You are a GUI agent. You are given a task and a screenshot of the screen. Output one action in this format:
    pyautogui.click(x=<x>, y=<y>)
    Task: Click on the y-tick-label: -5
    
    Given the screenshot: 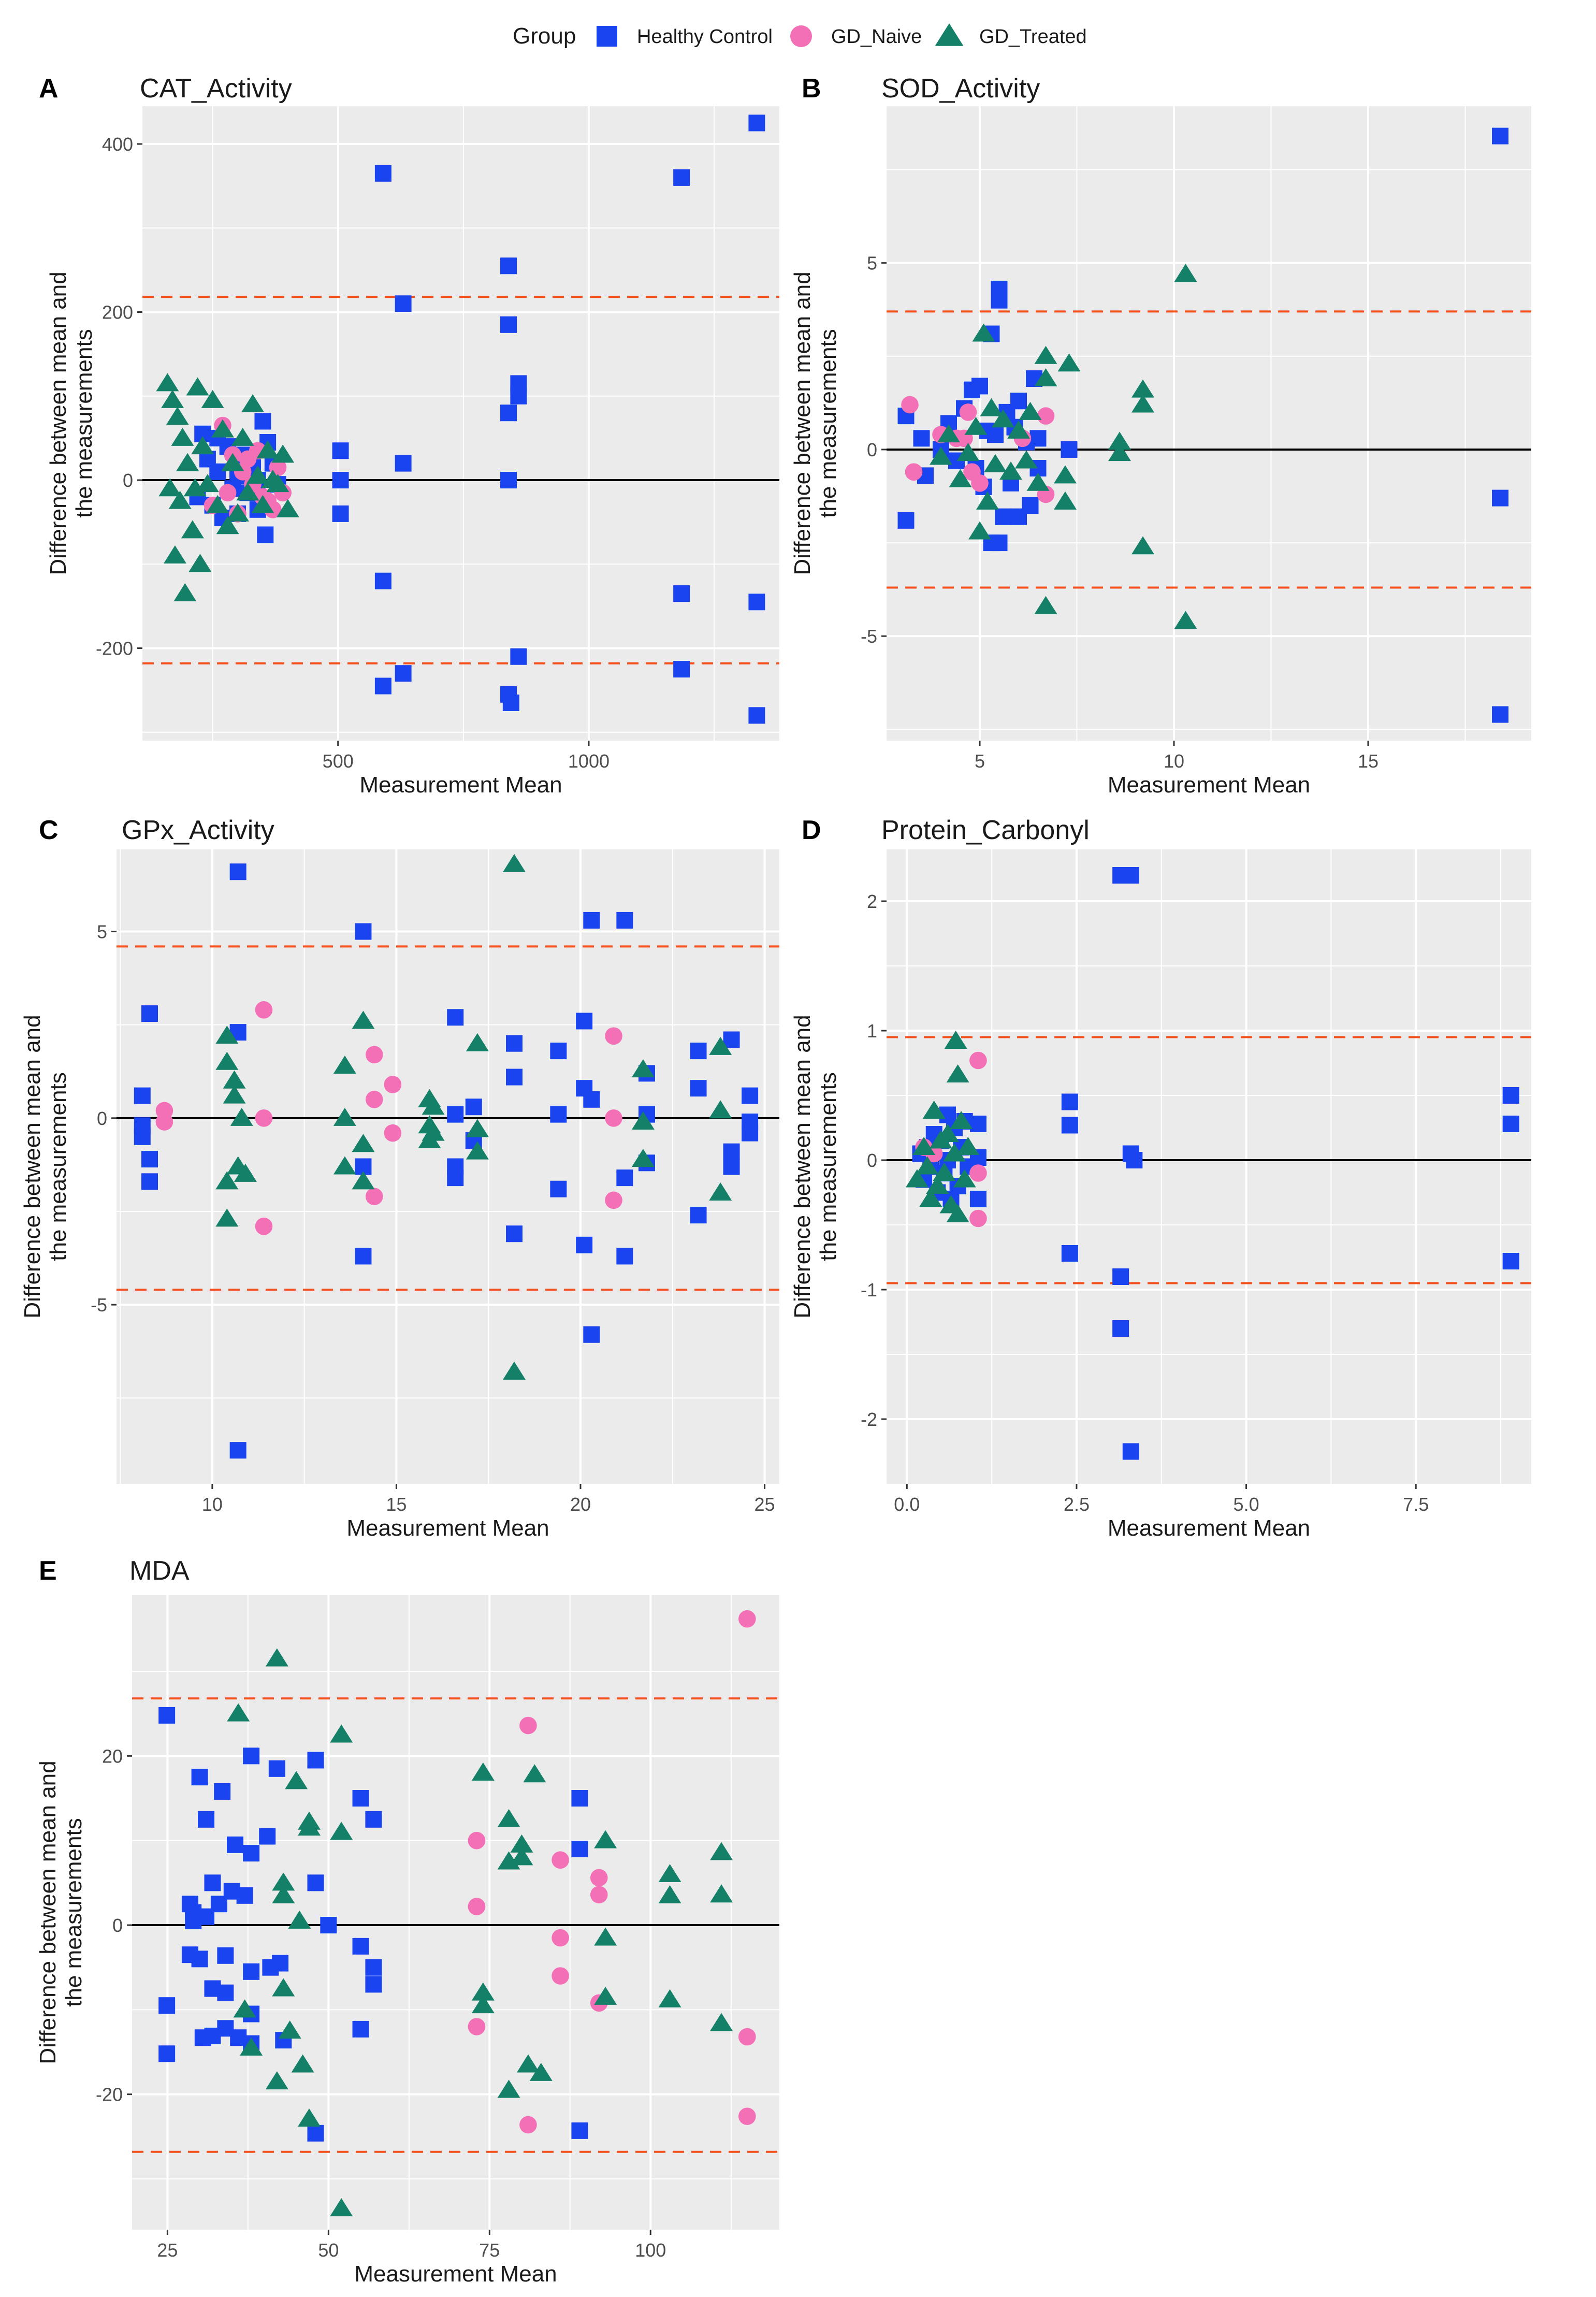 What is the action you would take?
    pyautogui.click(x=99, y=1305)
    